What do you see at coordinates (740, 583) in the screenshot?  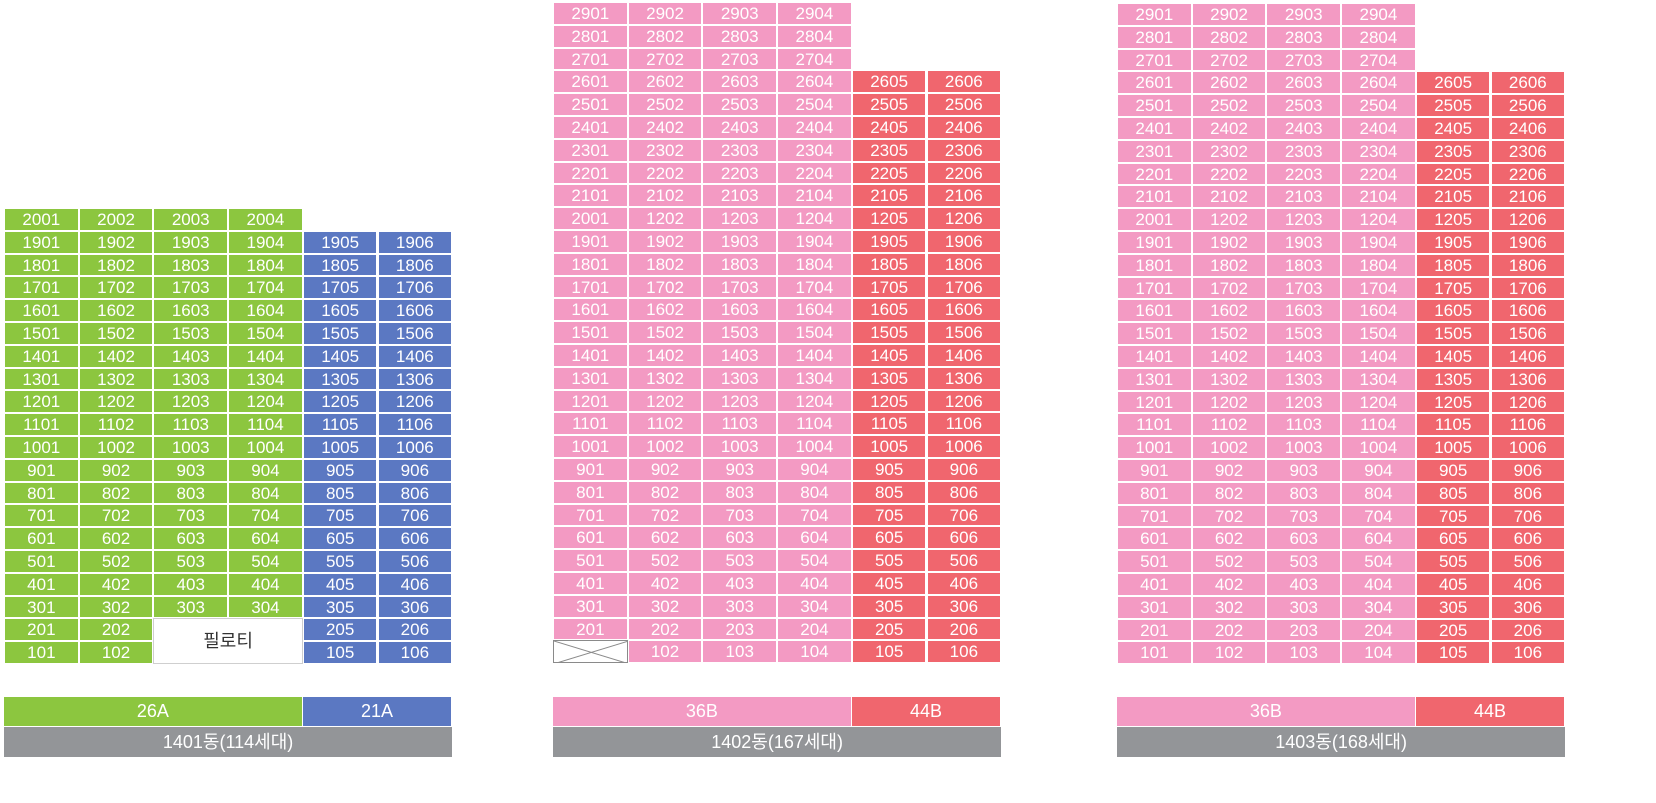 I see `unit-cell: 403` at bounding box center [740, 583].